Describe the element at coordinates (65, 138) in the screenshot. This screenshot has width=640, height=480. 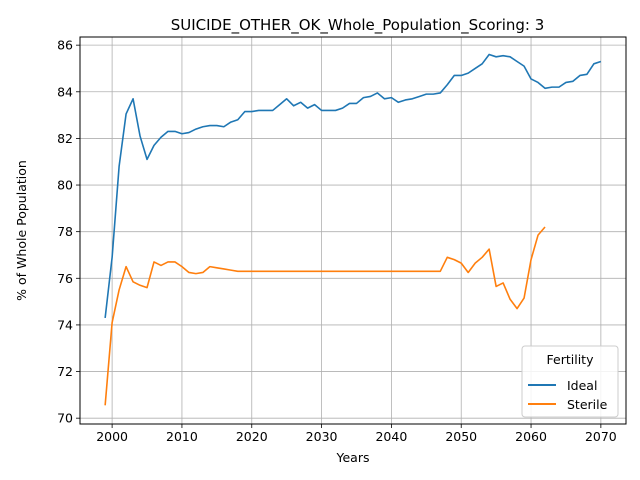
I see `y-tick-label: 82` at that location.